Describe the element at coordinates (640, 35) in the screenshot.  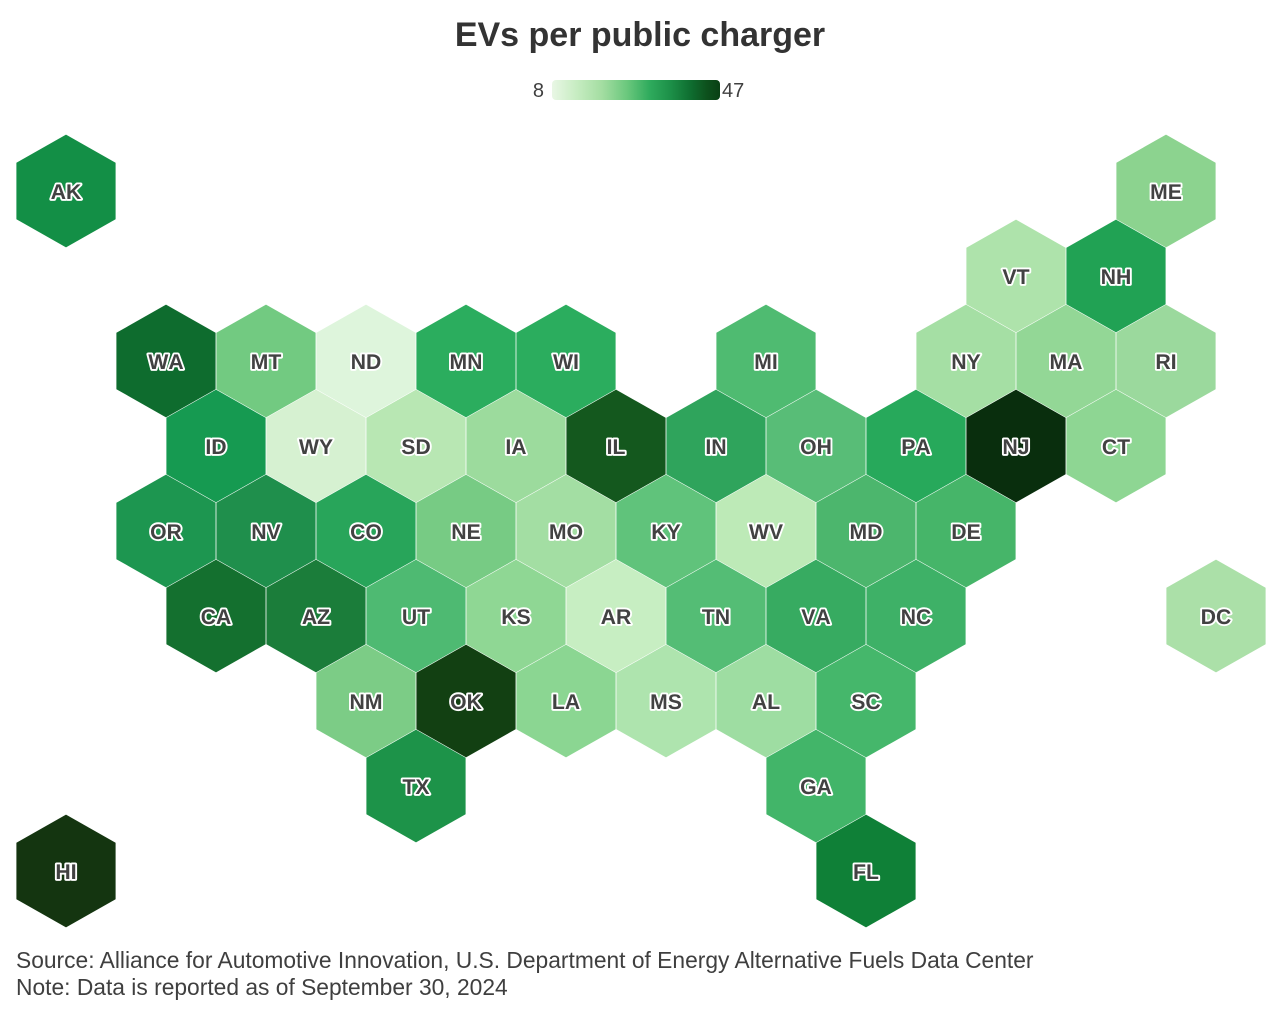
I see `svg-text: EVs per public charger` at that location.